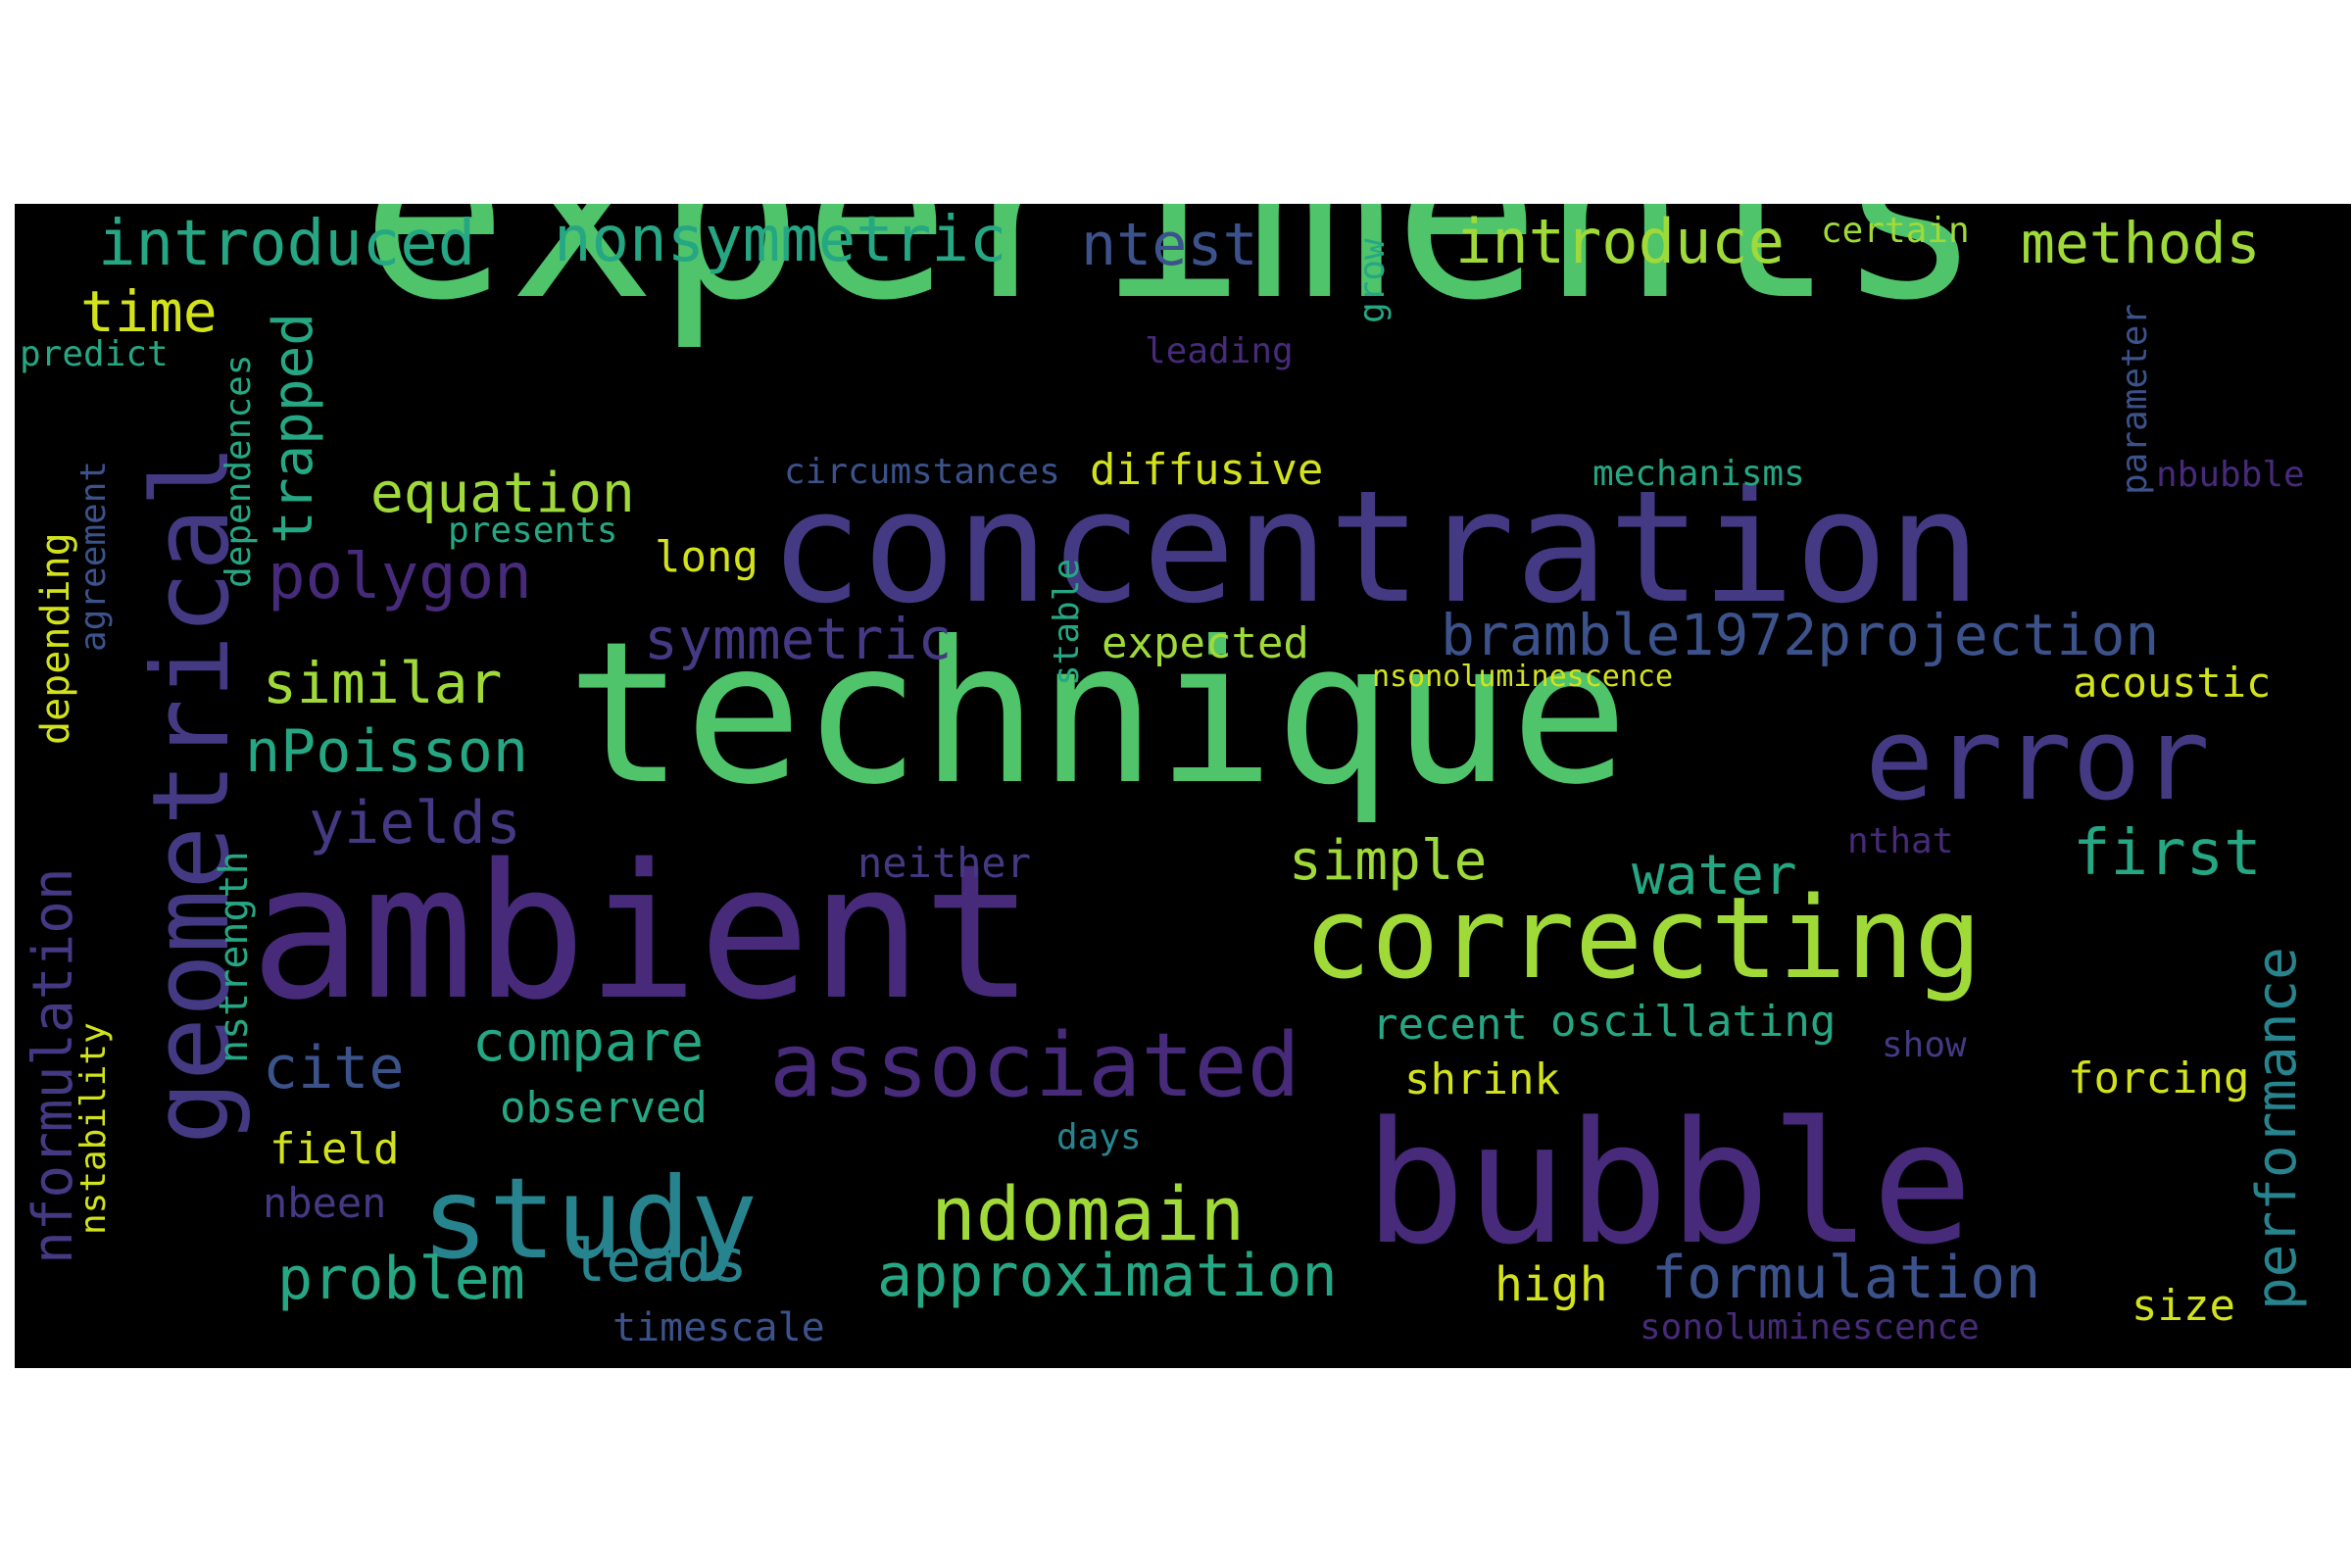 The width and height of the screenshot is (2352, 1568). What do you see at coordinates (922, 472) in the screenshot?
I see `word-circumstances: circumstances` at bounding box center [922, 472].